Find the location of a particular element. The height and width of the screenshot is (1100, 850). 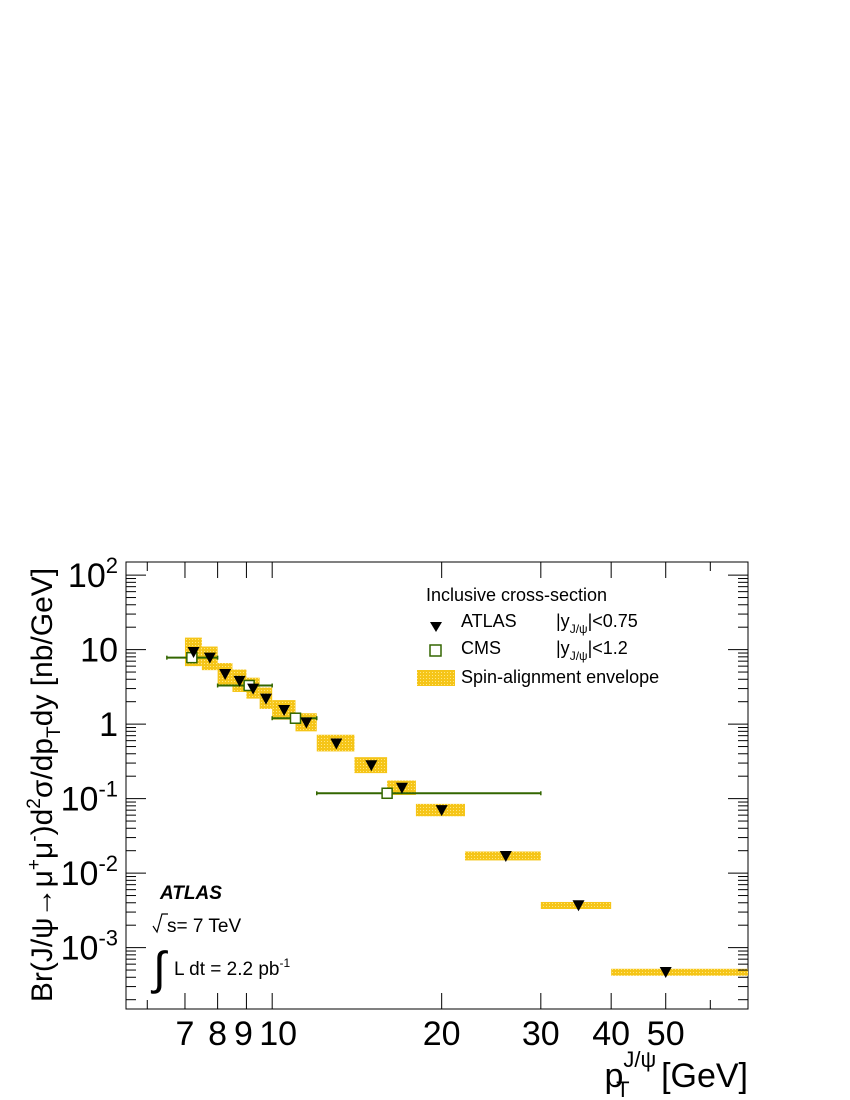

x-tick-label-8: 8 is located at coordinates (217, 1034).